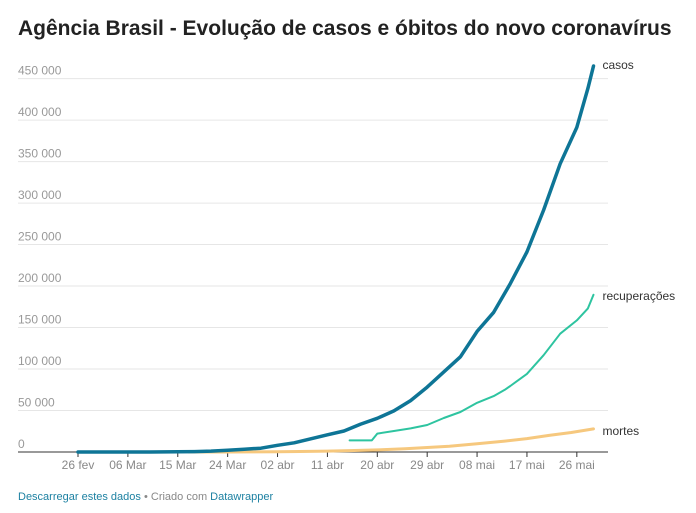 This screenshot has width=696, height=513. Describe the element at coordinates (40, 195) in the screenshot. I see `y-tick-label: 300 000` at that location.